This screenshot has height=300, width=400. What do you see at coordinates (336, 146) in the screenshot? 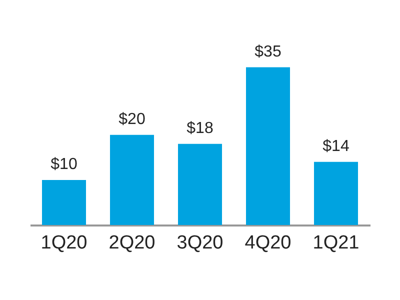
I see `data-label: $14` at bounding box center [336, 146].